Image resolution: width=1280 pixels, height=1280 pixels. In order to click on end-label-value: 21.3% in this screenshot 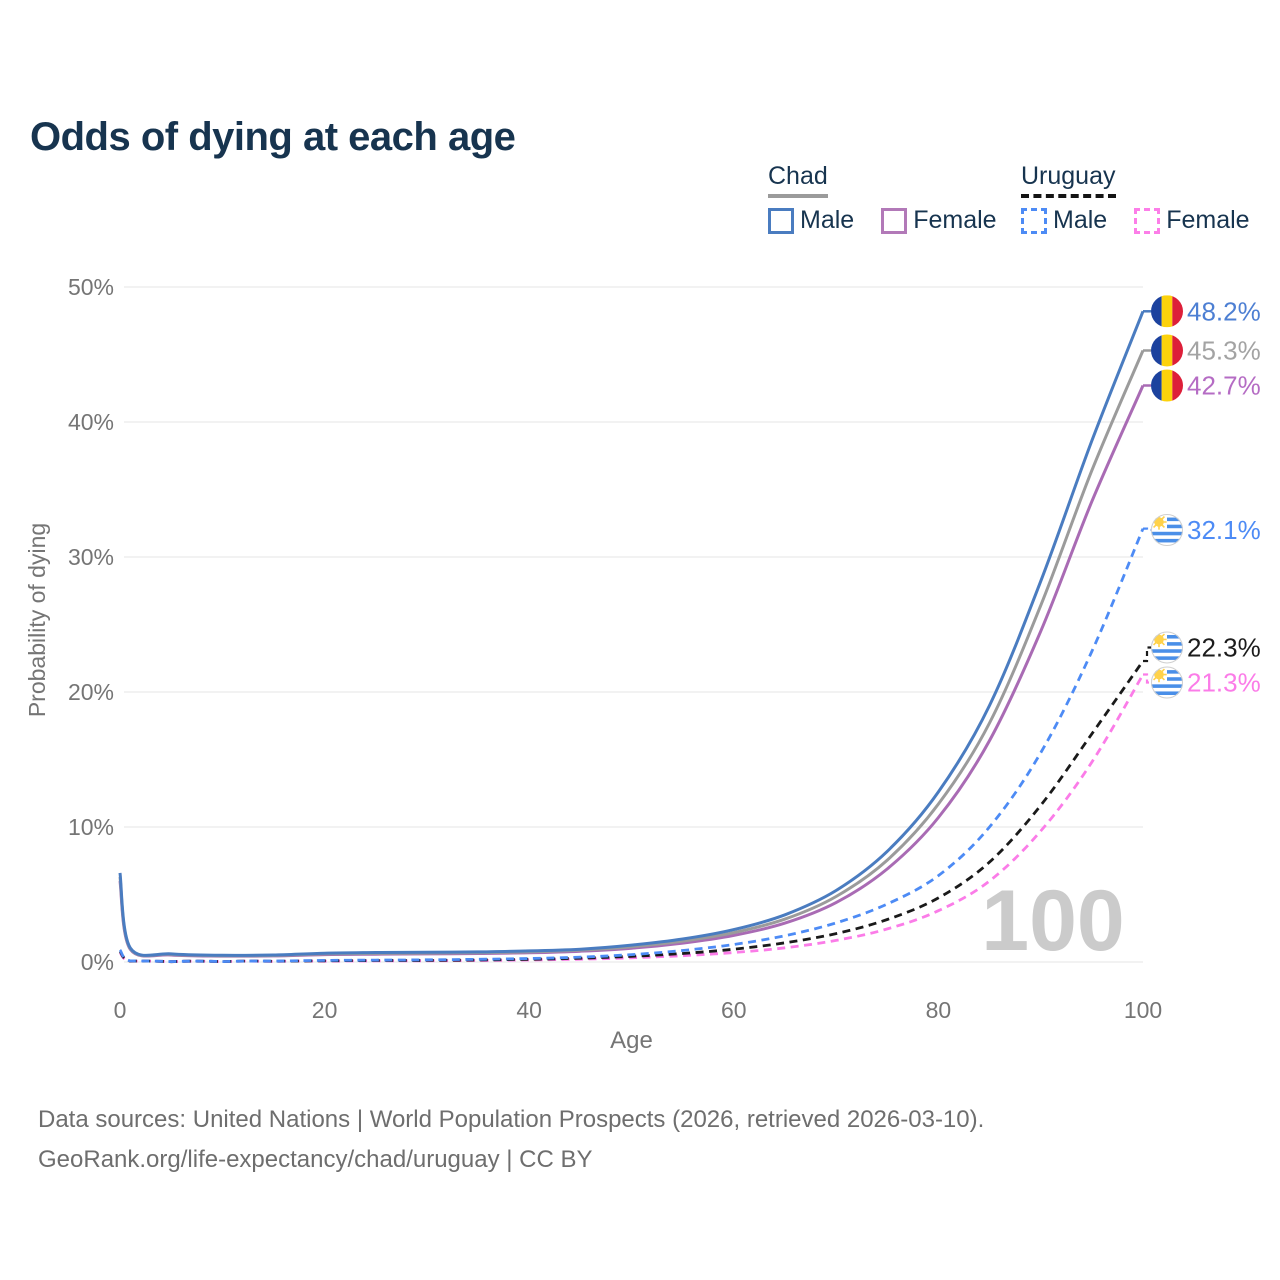, I will do `click(1224, 683)`.